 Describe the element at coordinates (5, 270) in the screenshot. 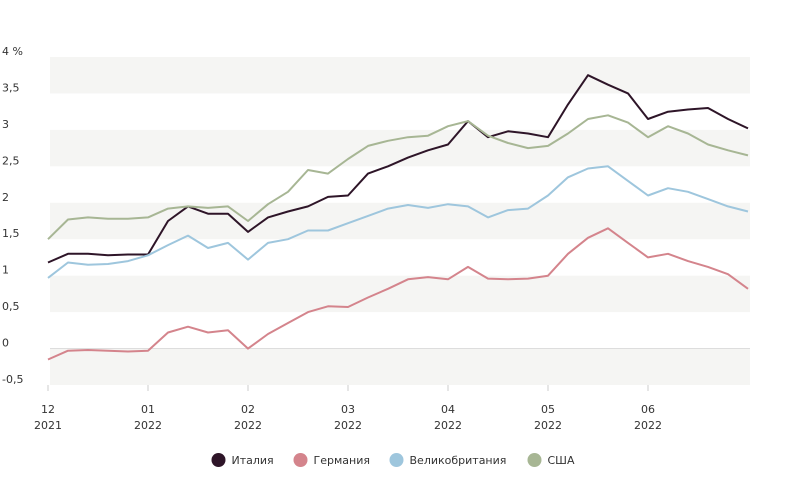

I see `y-tick-label: 1` at that location.